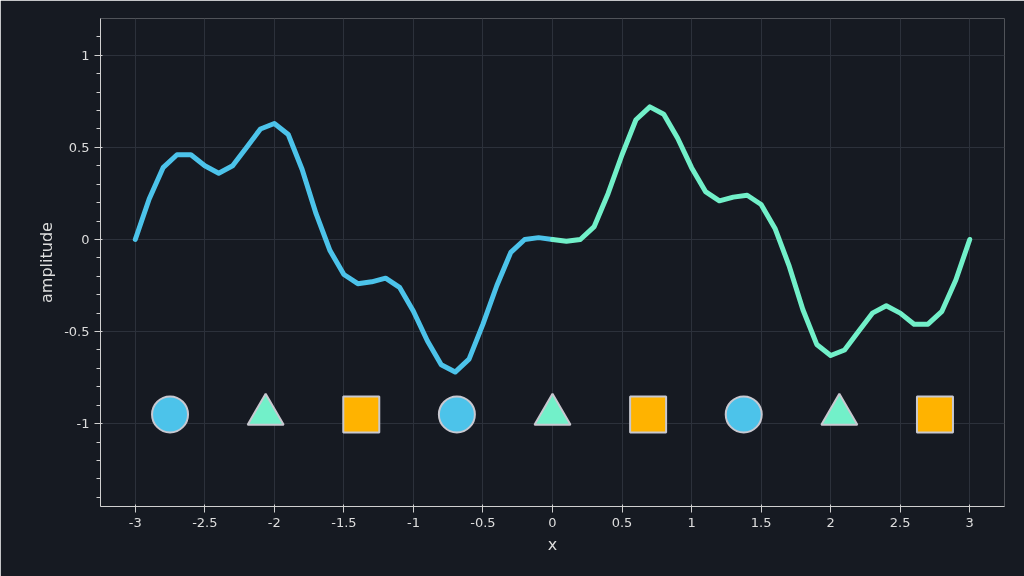  What do you see at coordinates (552, 522) in the screenshot?
I see `x-tick-label: 0` at bounding box center [552, 522].